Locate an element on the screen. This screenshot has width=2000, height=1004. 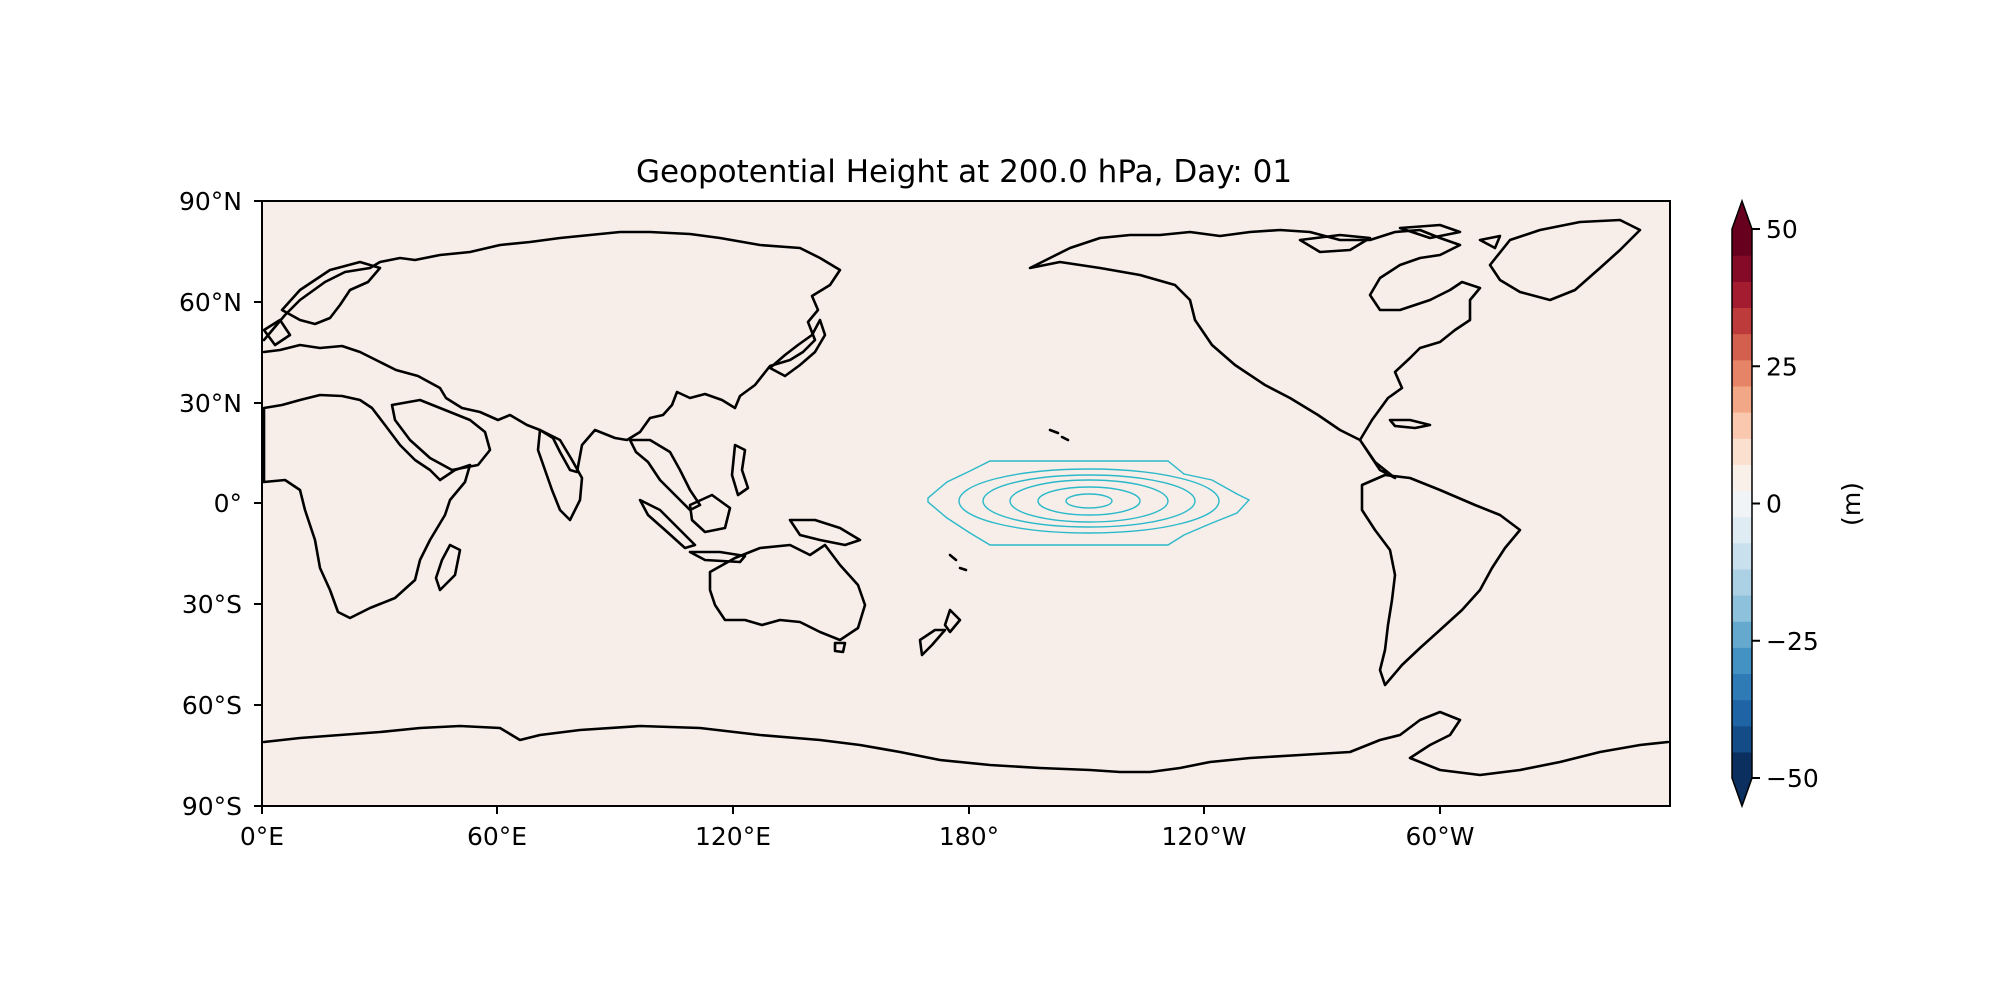
colorbar-tick-label: −25 is located at coordinates (1792, 641).